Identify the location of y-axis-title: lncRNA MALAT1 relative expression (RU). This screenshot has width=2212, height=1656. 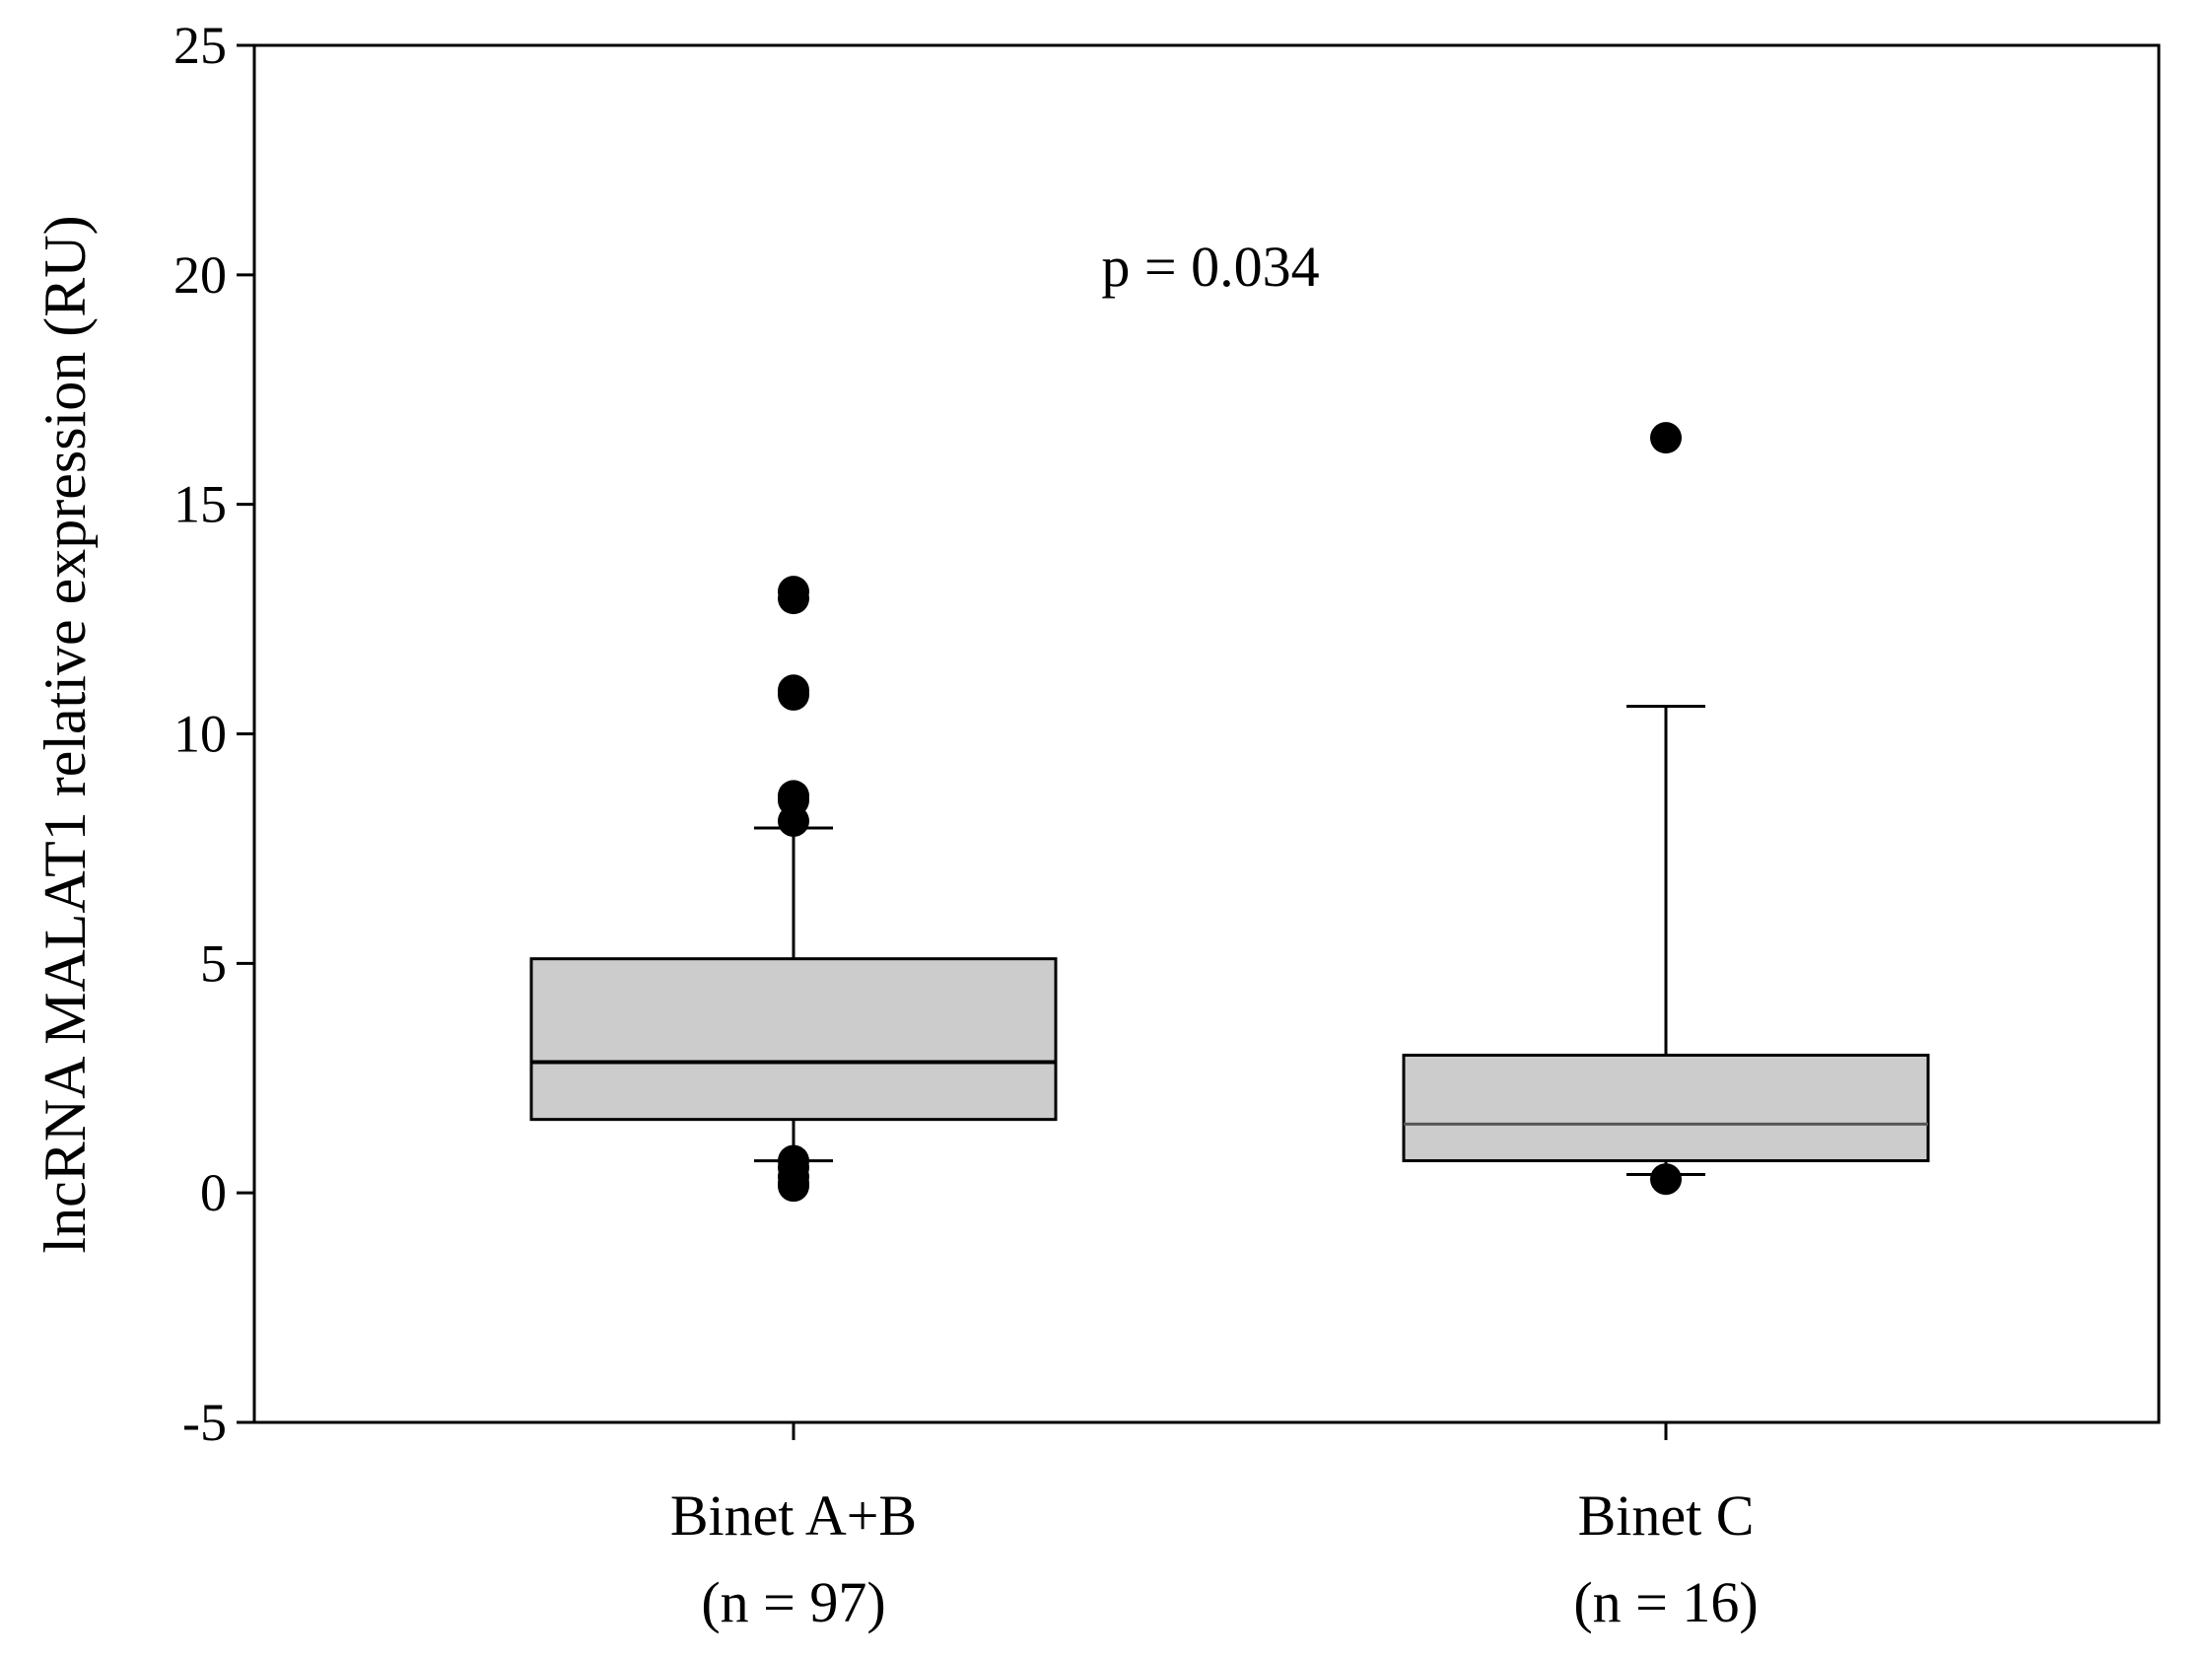
(66, 734).